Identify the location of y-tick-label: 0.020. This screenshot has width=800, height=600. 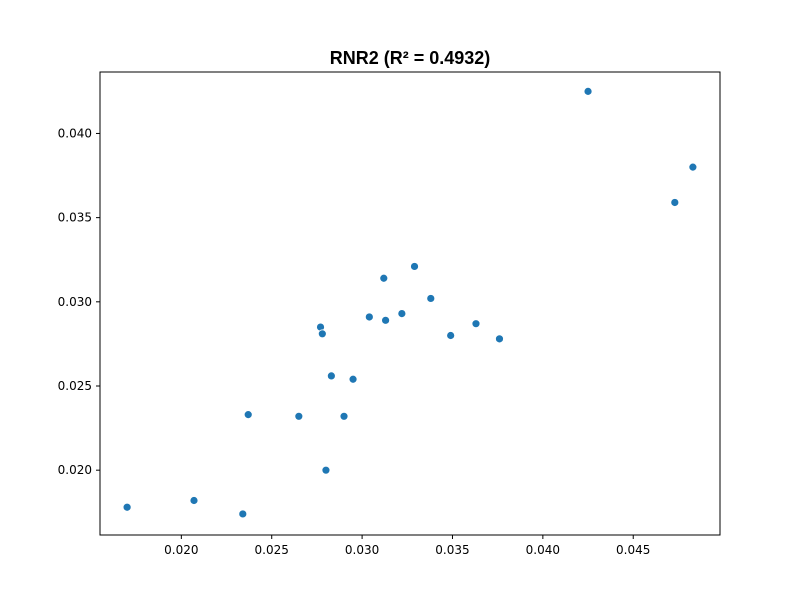
(75, 470).